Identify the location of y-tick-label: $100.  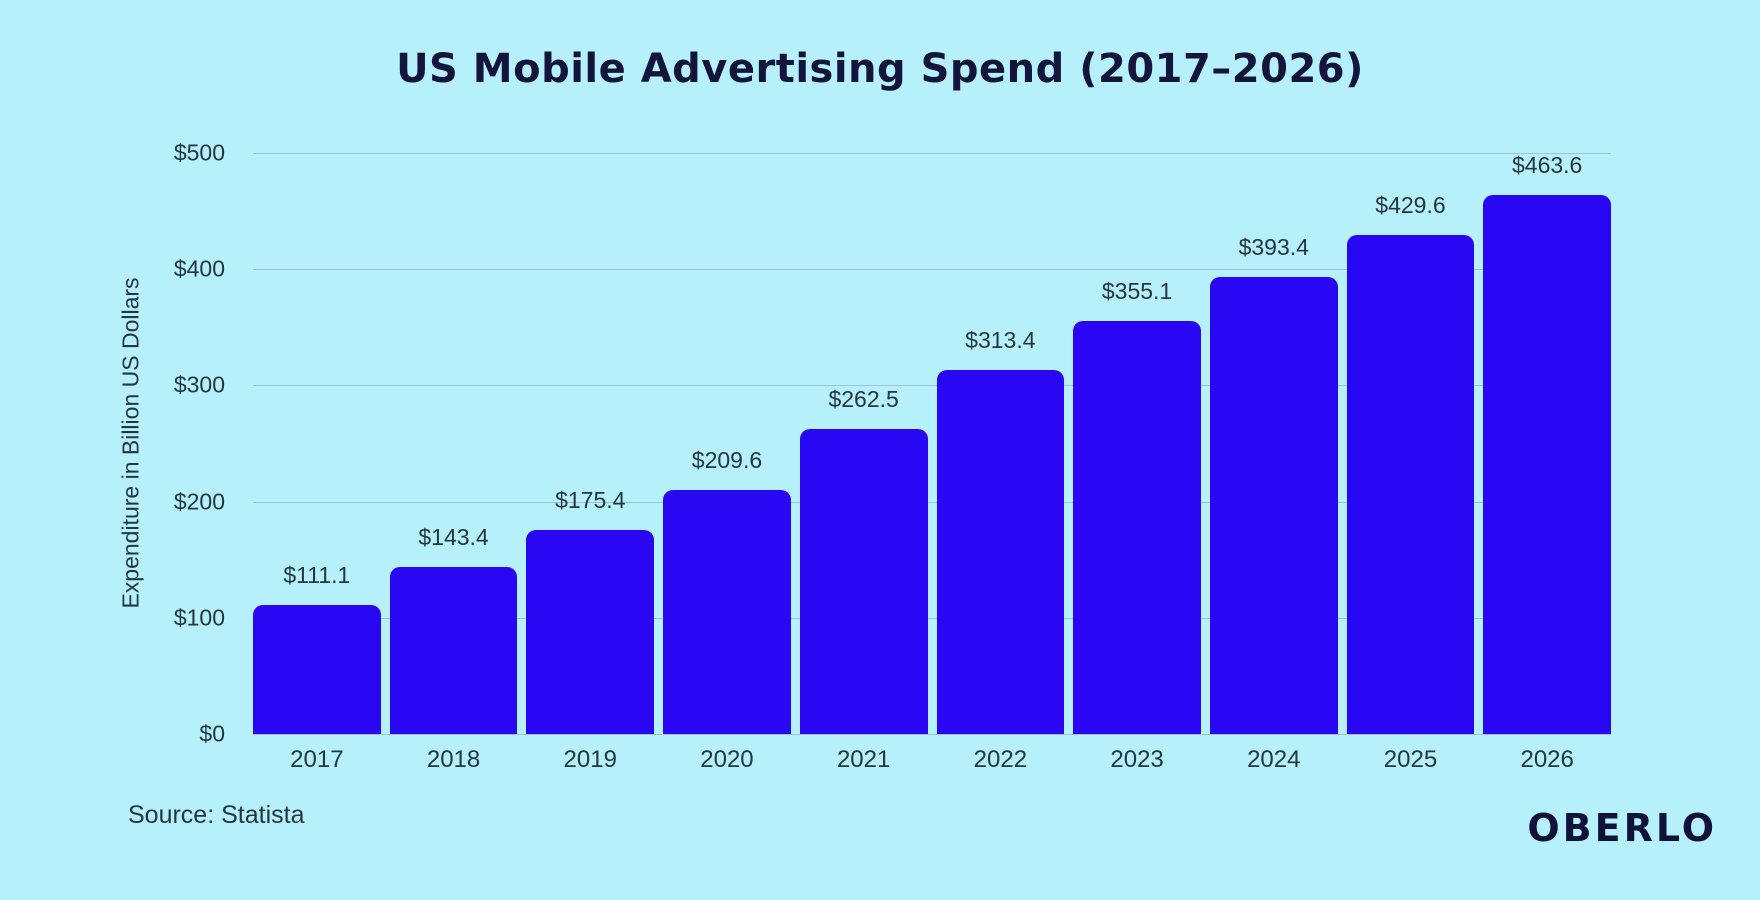
(199, 617).